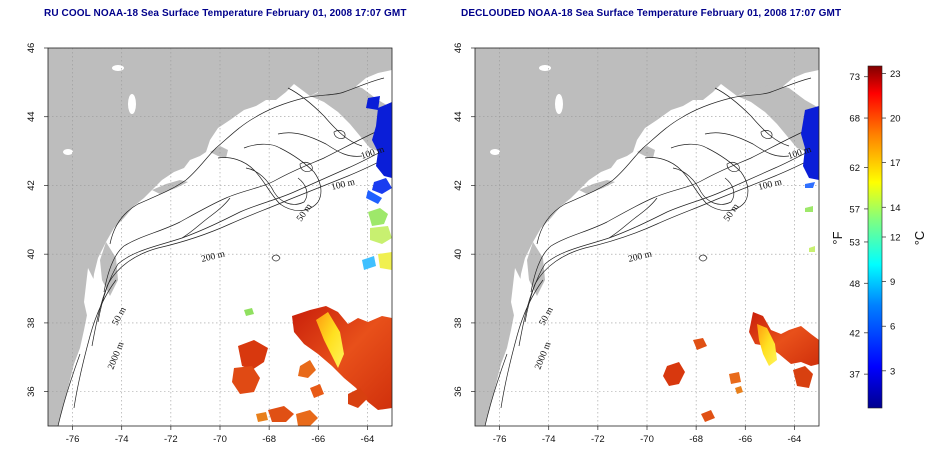 The width and height of the screenshot is (950, 475). Describe the element at coordinates (810, 147) in the screenshot. I see `right-map-cold-water-patches` at that location.